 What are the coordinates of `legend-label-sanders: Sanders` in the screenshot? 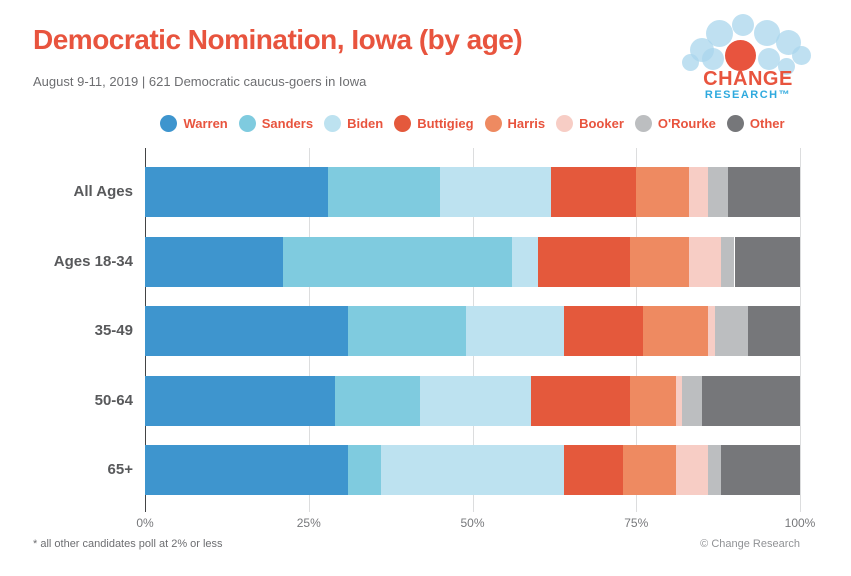 It's located at (287, 123).